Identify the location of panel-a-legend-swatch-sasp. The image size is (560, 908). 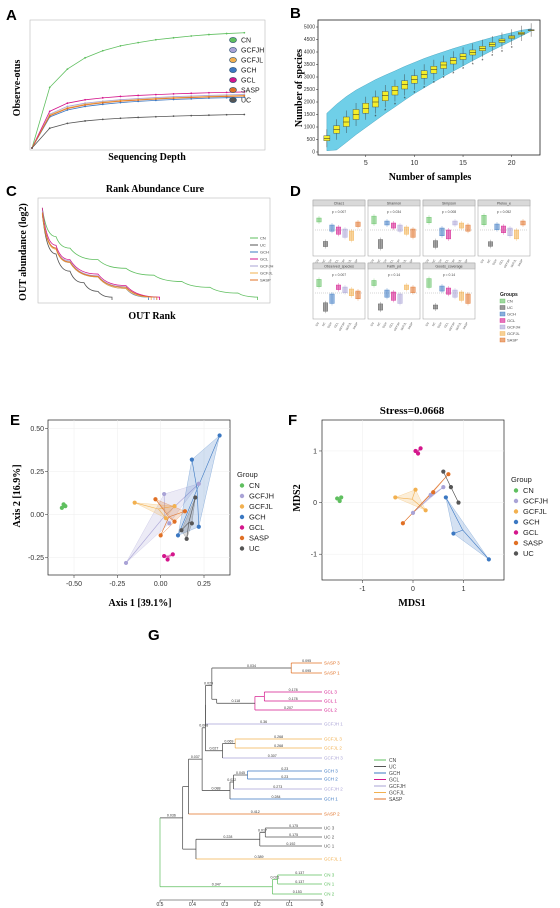
(233, 90).